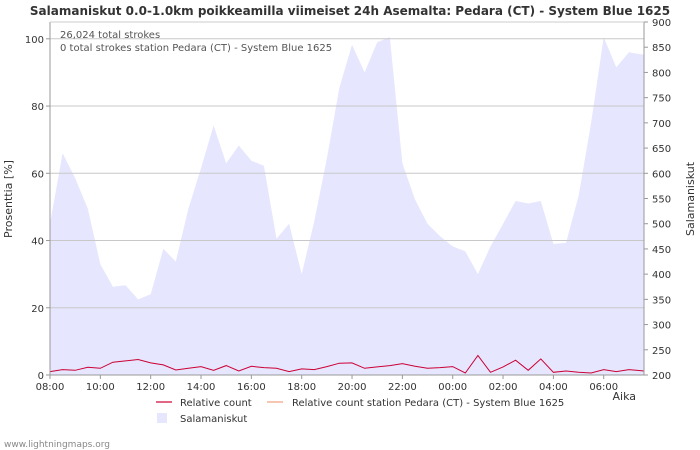  I want to click on legend-label-salamaniskut: Salamaniskut, so click(213, 419).